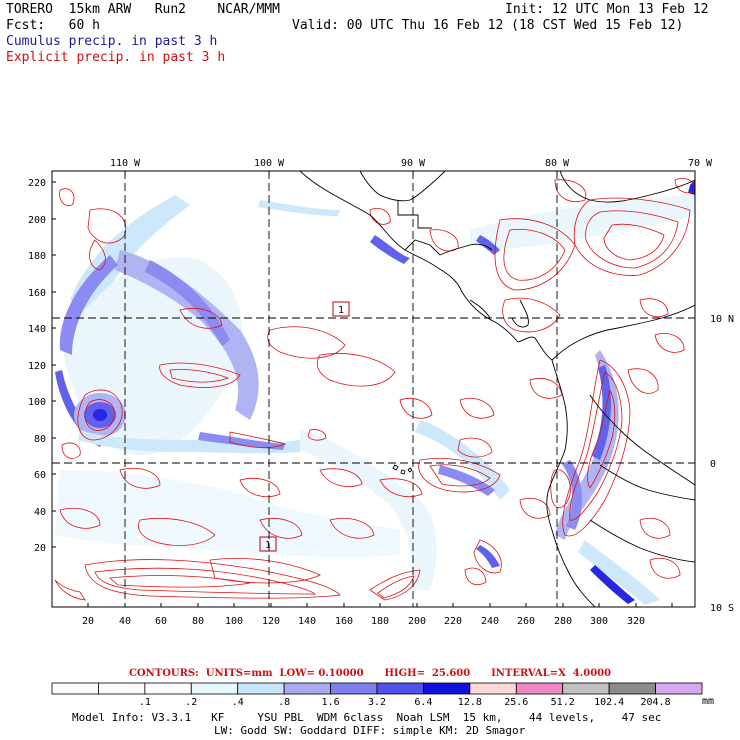 The width and height of the screenshot is (740, 740). What do you see at coordinates (307, 621) in the screenshot?
I see `x-tick-label: 140` at bounding box center [307, 621].